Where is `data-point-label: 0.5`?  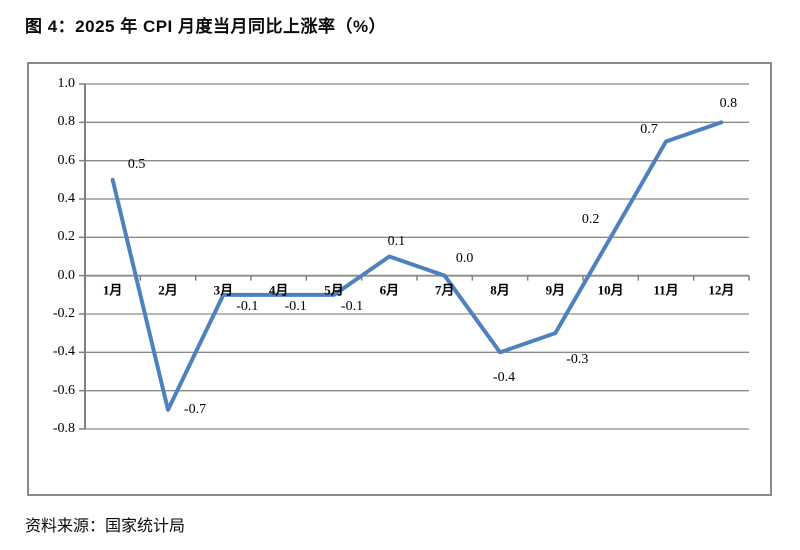 data-point-label: 0.5 is located at coordinates (136, 164).